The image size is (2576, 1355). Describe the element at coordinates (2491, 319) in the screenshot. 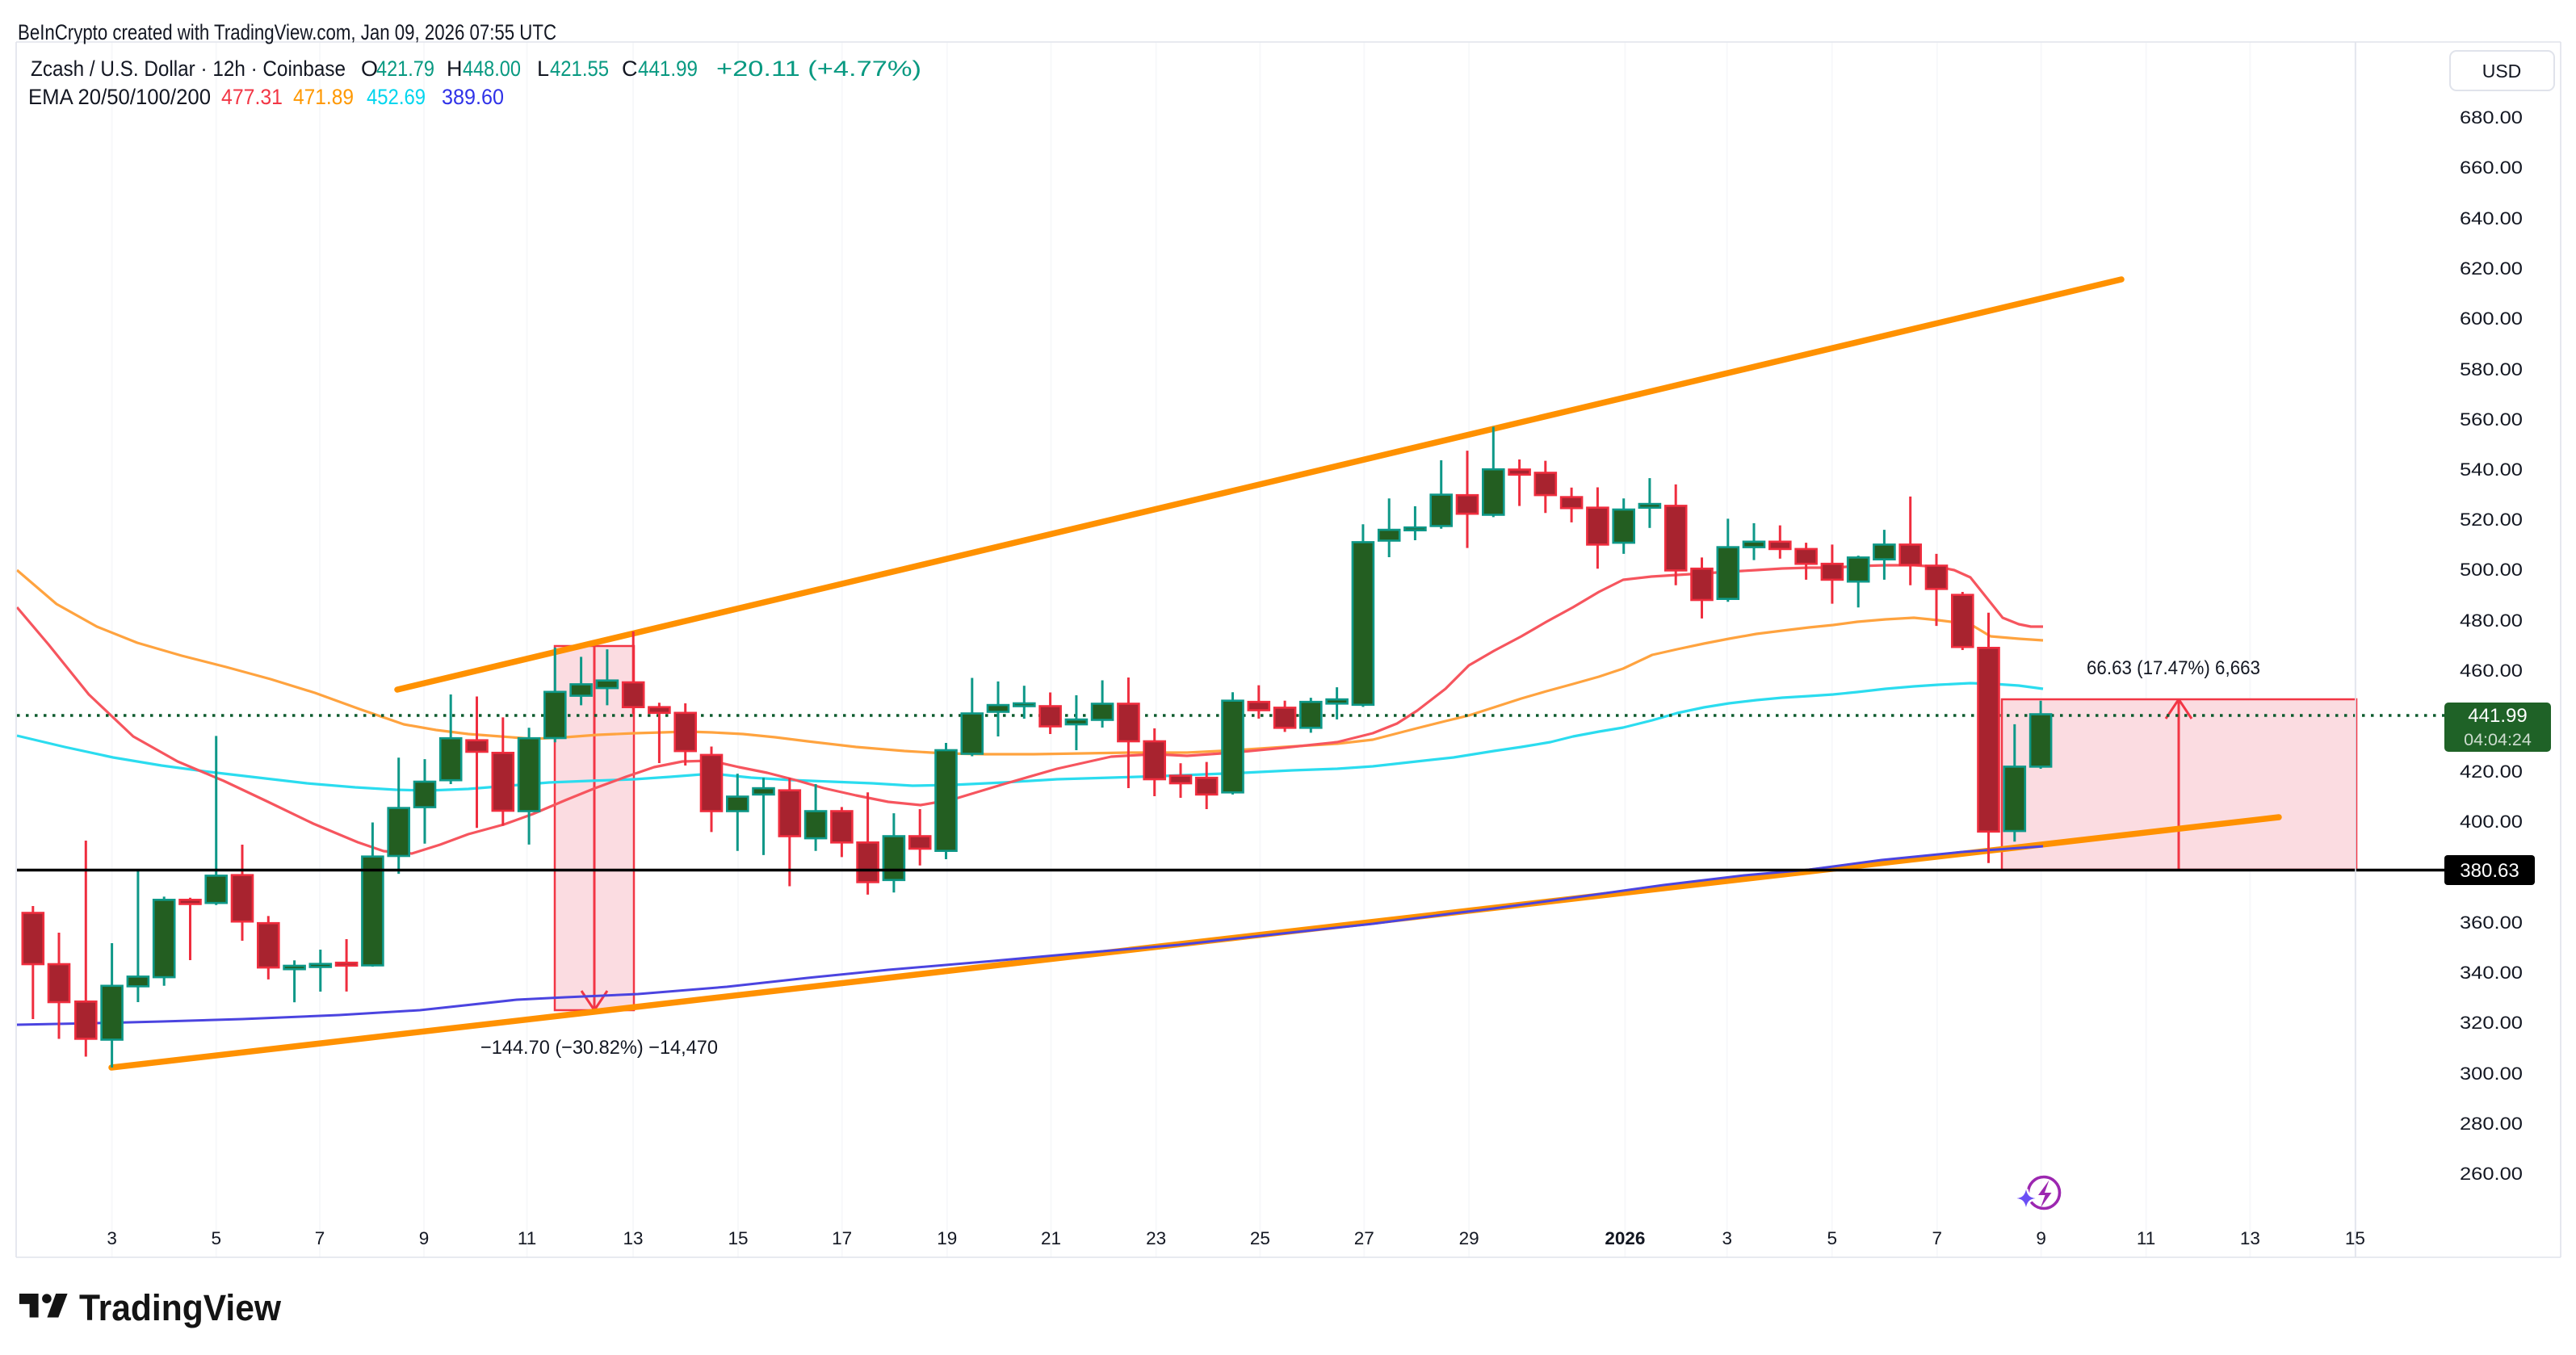

I see `svg-text: 600.00` at that location.